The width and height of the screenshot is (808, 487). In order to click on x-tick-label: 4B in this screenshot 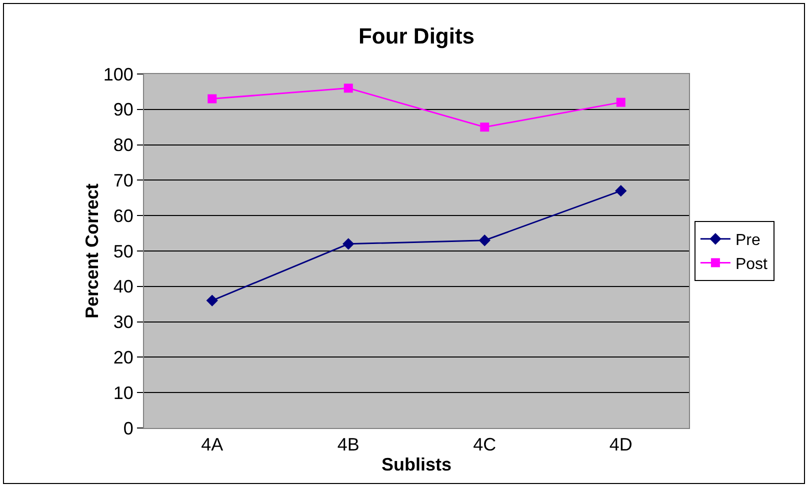, I will do `click(348, 444)`.